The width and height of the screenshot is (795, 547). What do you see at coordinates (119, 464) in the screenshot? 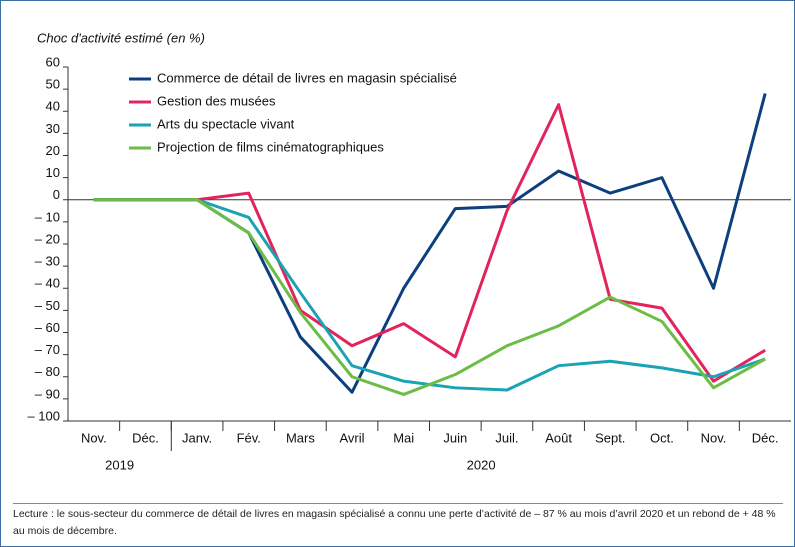
I see `year-label: 2019` at bounding box center [119, 464].